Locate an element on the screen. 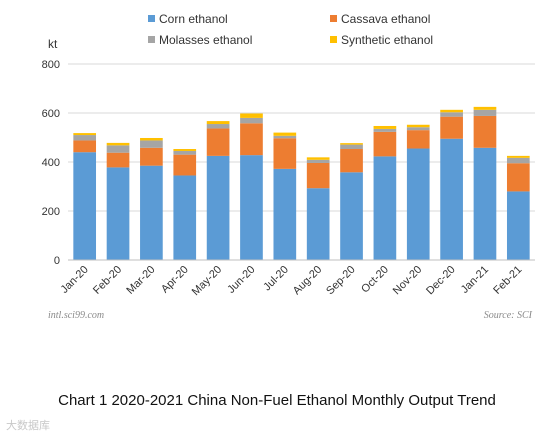  legend-label: Molasses ethanol is located at coordinates (205, 40).